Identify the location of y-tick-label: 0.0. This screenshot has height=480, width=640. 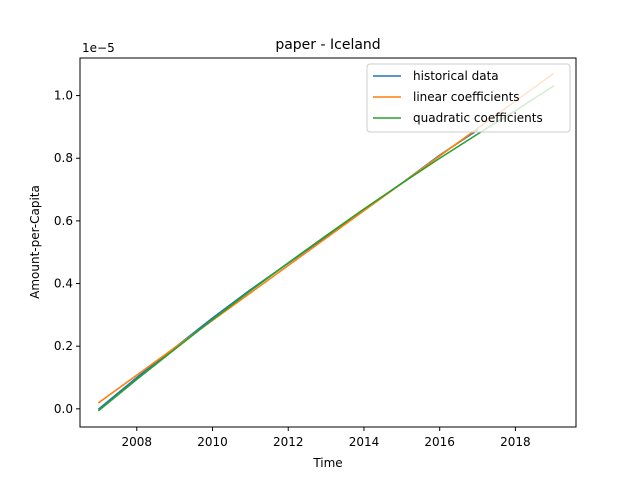
(63, 409).